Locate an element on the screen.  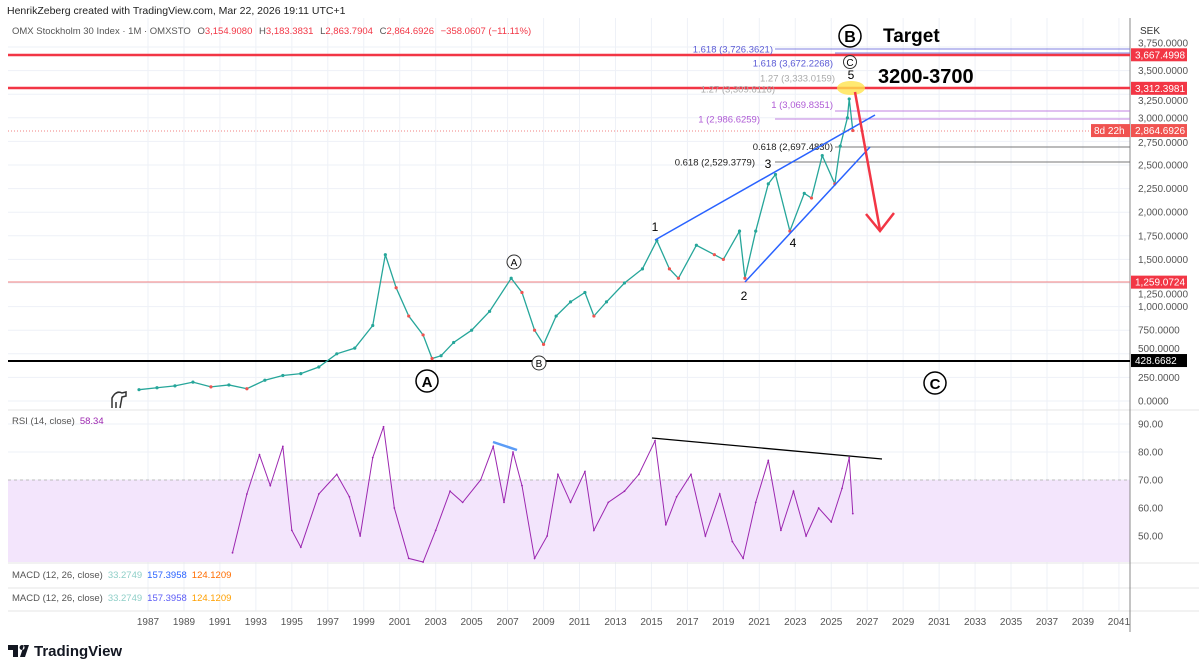
time-tick: 2033 is located at coordinates (975, 622).